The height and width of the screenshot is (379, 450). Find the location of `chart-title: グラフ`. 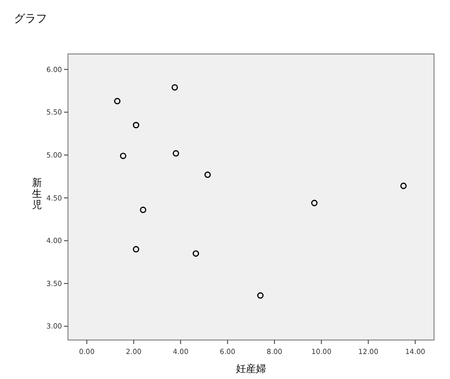

chart-title: グラフ is located at coordinates (30, 18).